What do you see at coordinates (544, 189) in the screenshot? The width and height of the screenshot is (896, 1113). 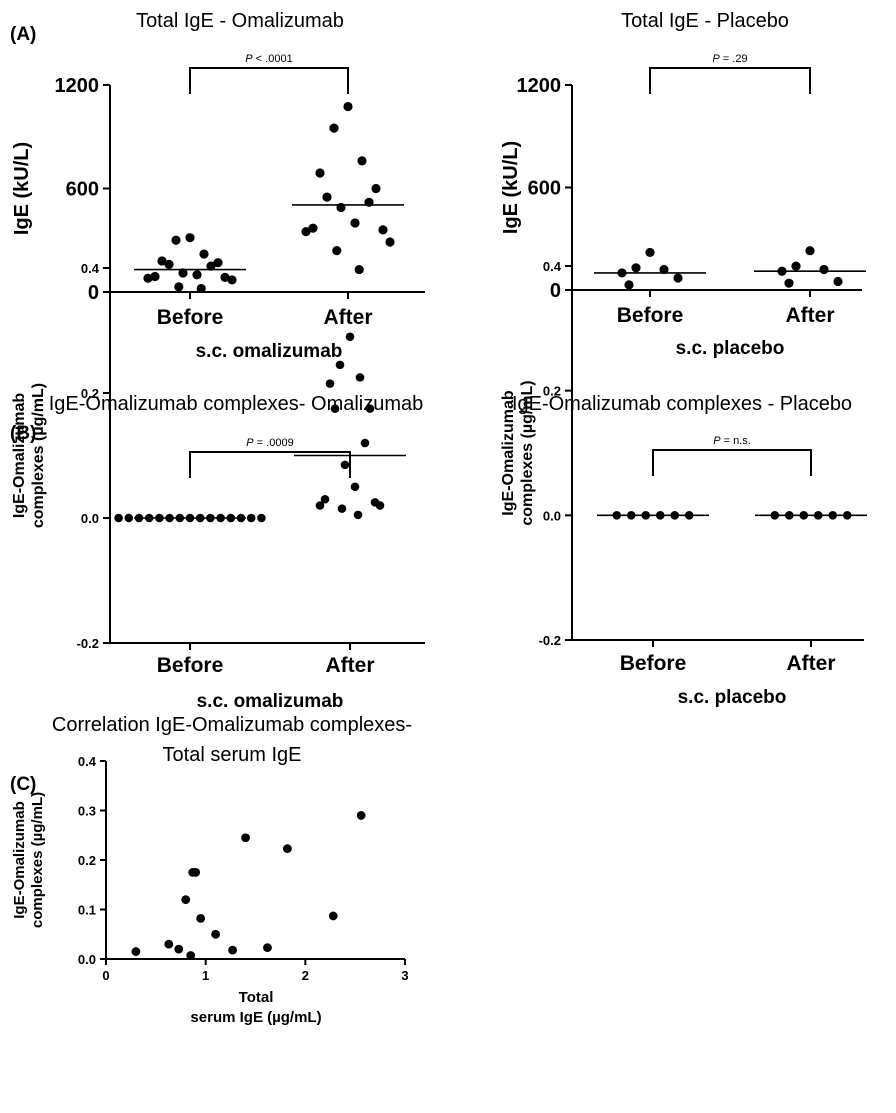 I see `a2-ytick-label: 600` at bounding box center [544, 189].